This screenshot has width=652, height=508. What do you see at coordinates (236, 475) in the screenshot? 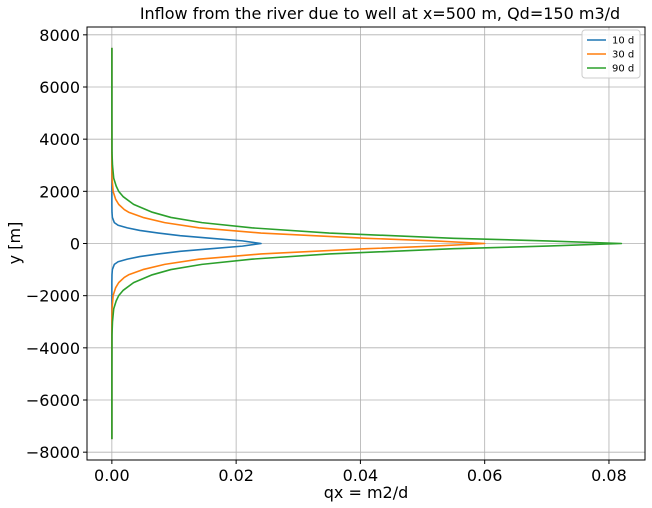
I see `x-tick-label: 0.02` at bounding box center [236, 475].